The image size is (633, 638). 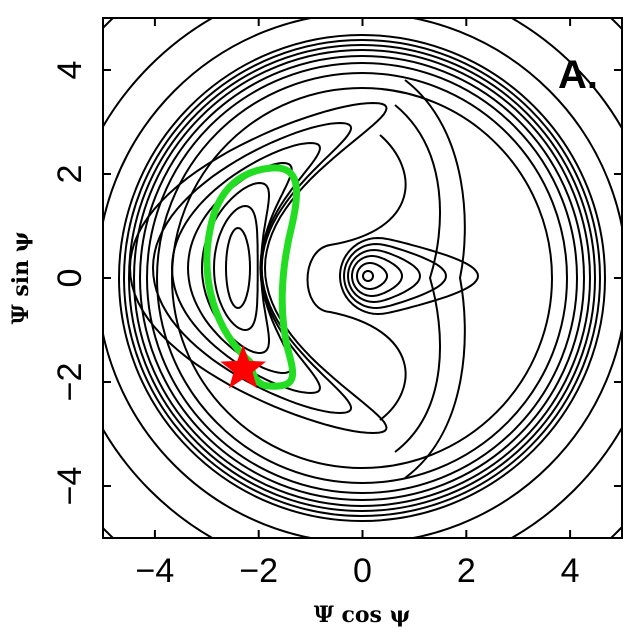 What do you see at coordinates (578, 75) in the screenshot?
I see `panel-label: A.` at bounding box center [578, 75].